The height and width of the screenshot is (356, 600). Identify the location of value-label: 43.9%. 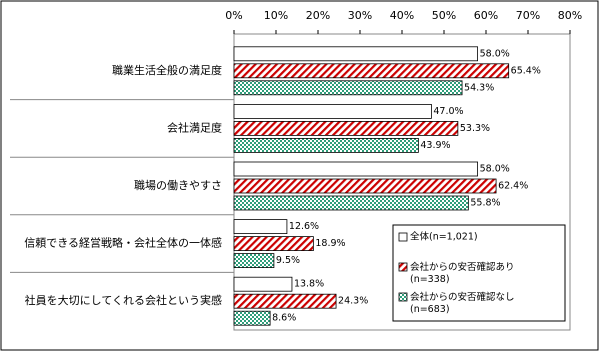
(435, 145).